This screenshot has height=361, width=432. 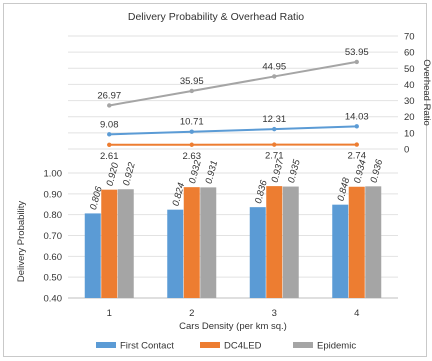 I want to click on bar-data-label: 0.922, so click(x=129, y=174).